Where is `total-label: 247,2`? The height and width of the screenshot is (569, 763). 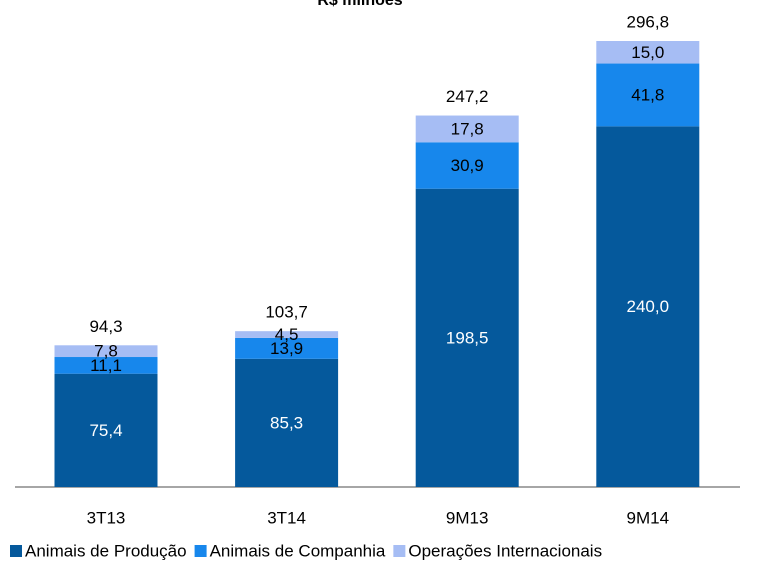 total-label: 247,2 is located at coordinates (467, 96).